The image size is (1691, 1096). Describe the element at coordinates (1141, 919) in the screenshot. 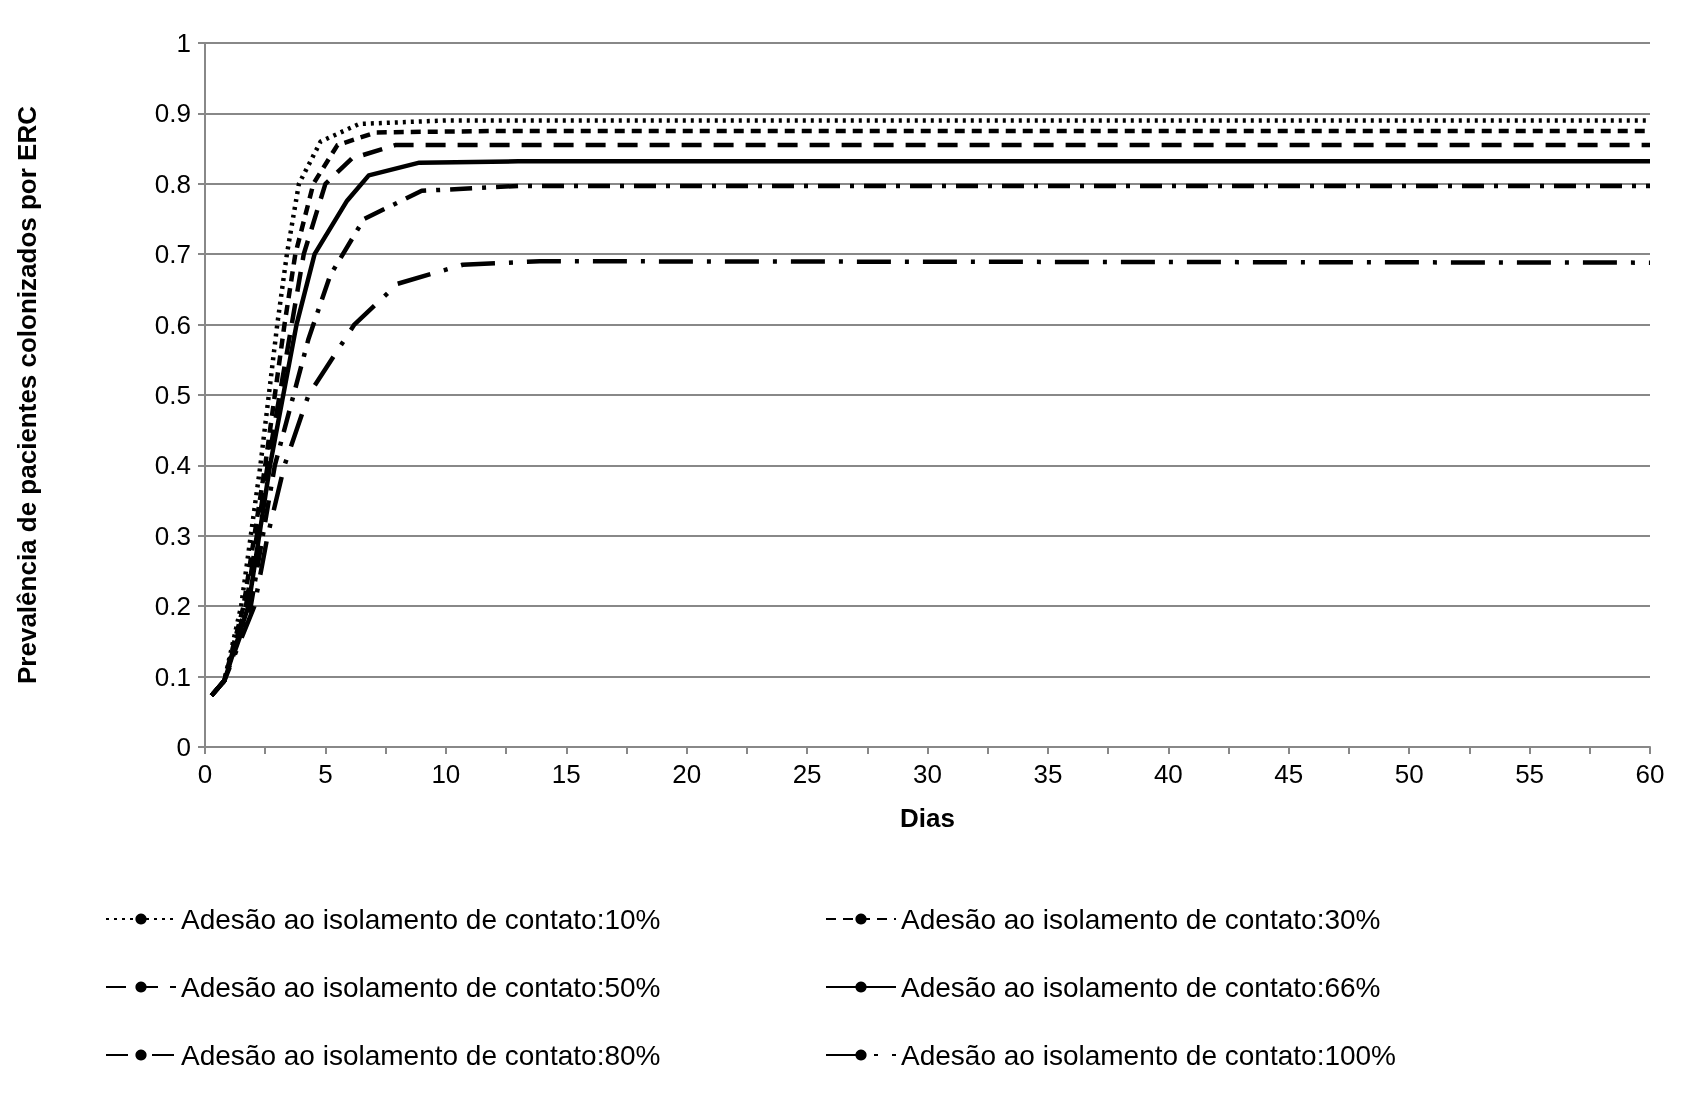

I see `legend-label: Adesão ao isolamento de contato:30%` at that location.